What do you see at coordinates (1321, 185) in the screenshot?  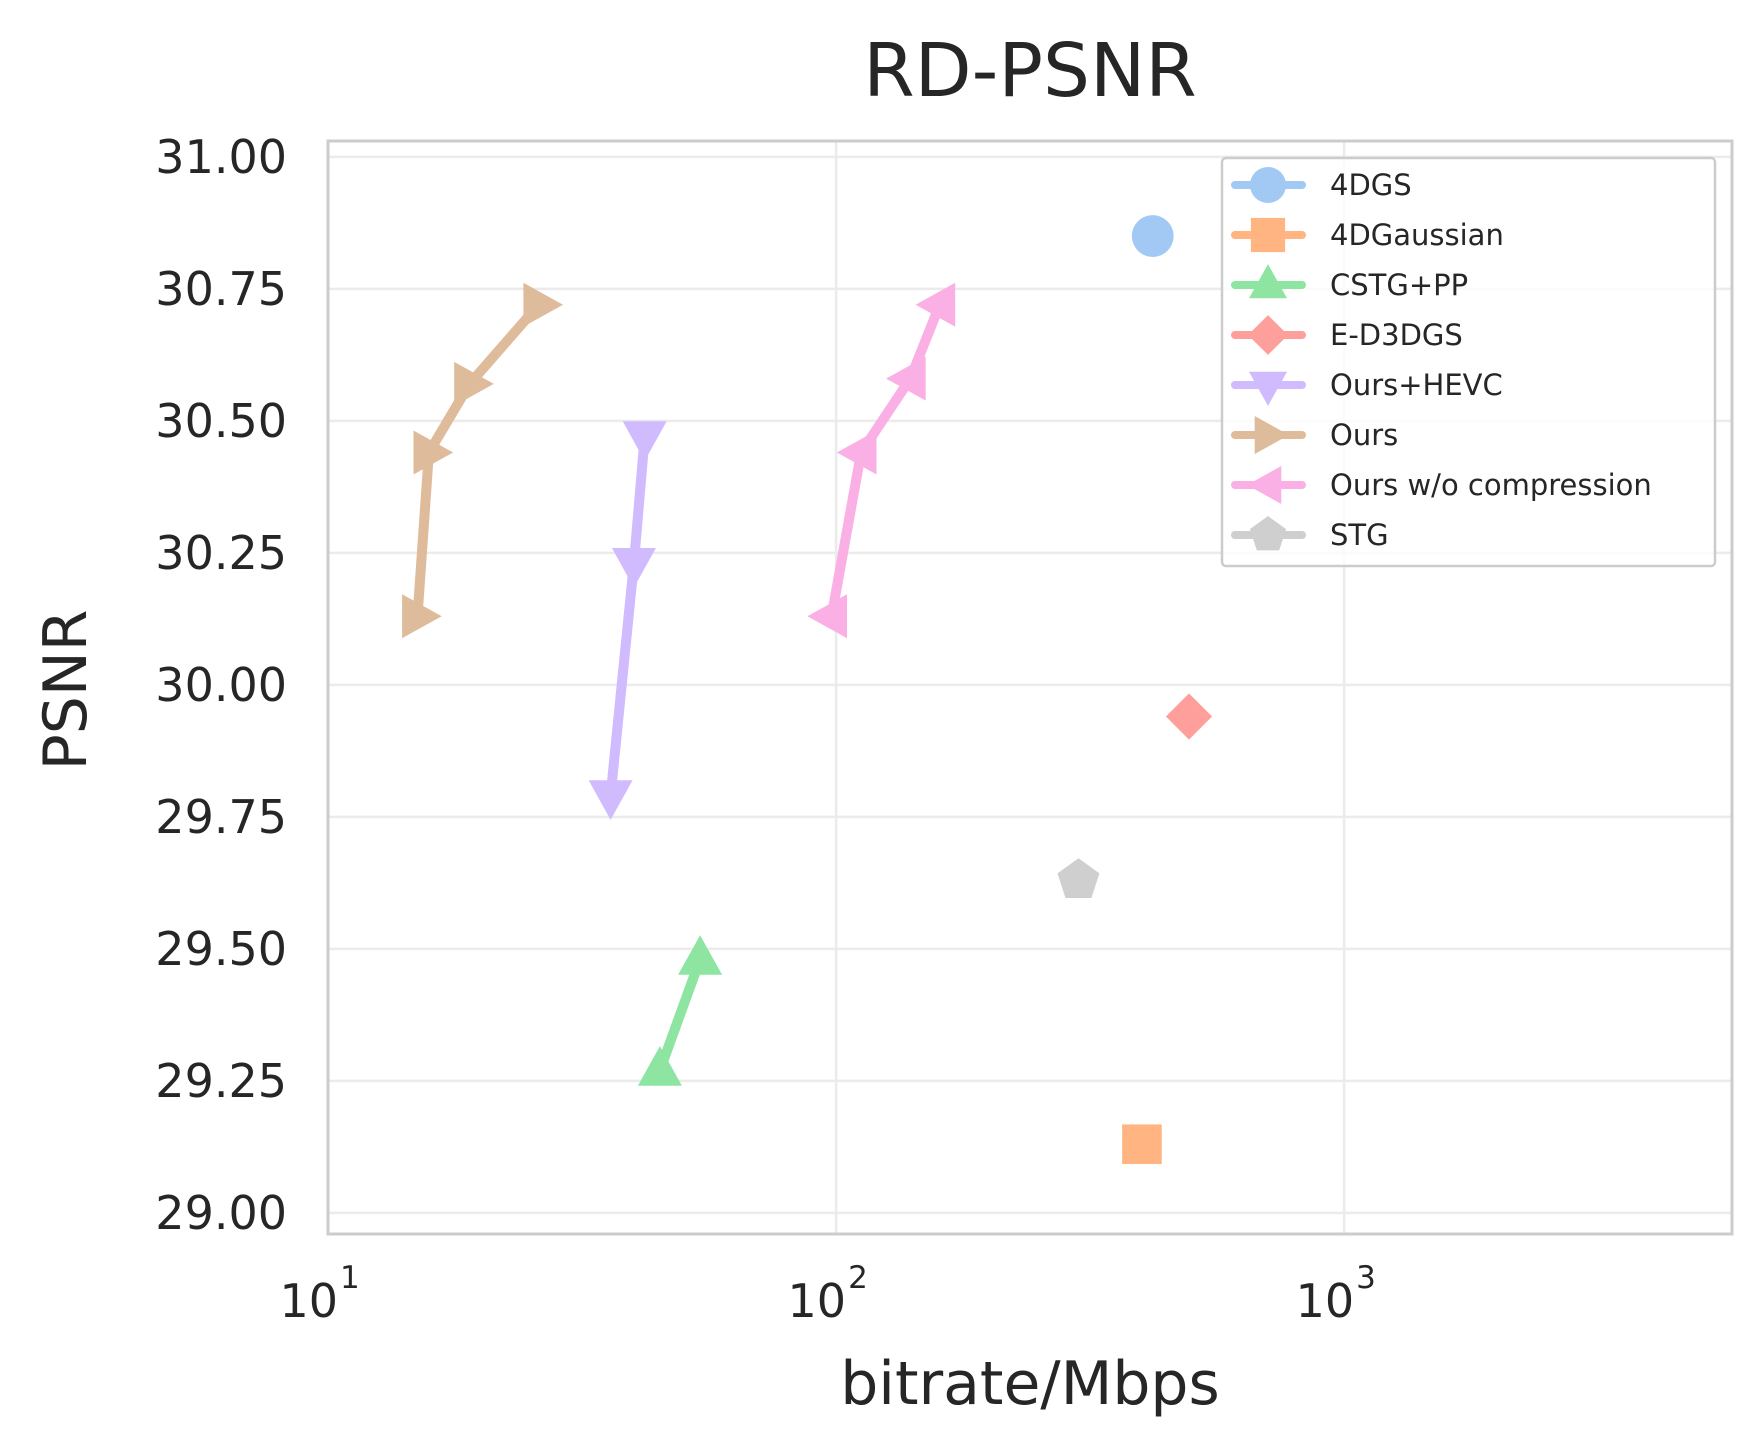 I see `legend-item: 4DGS` at bounding box center [1321, 185].